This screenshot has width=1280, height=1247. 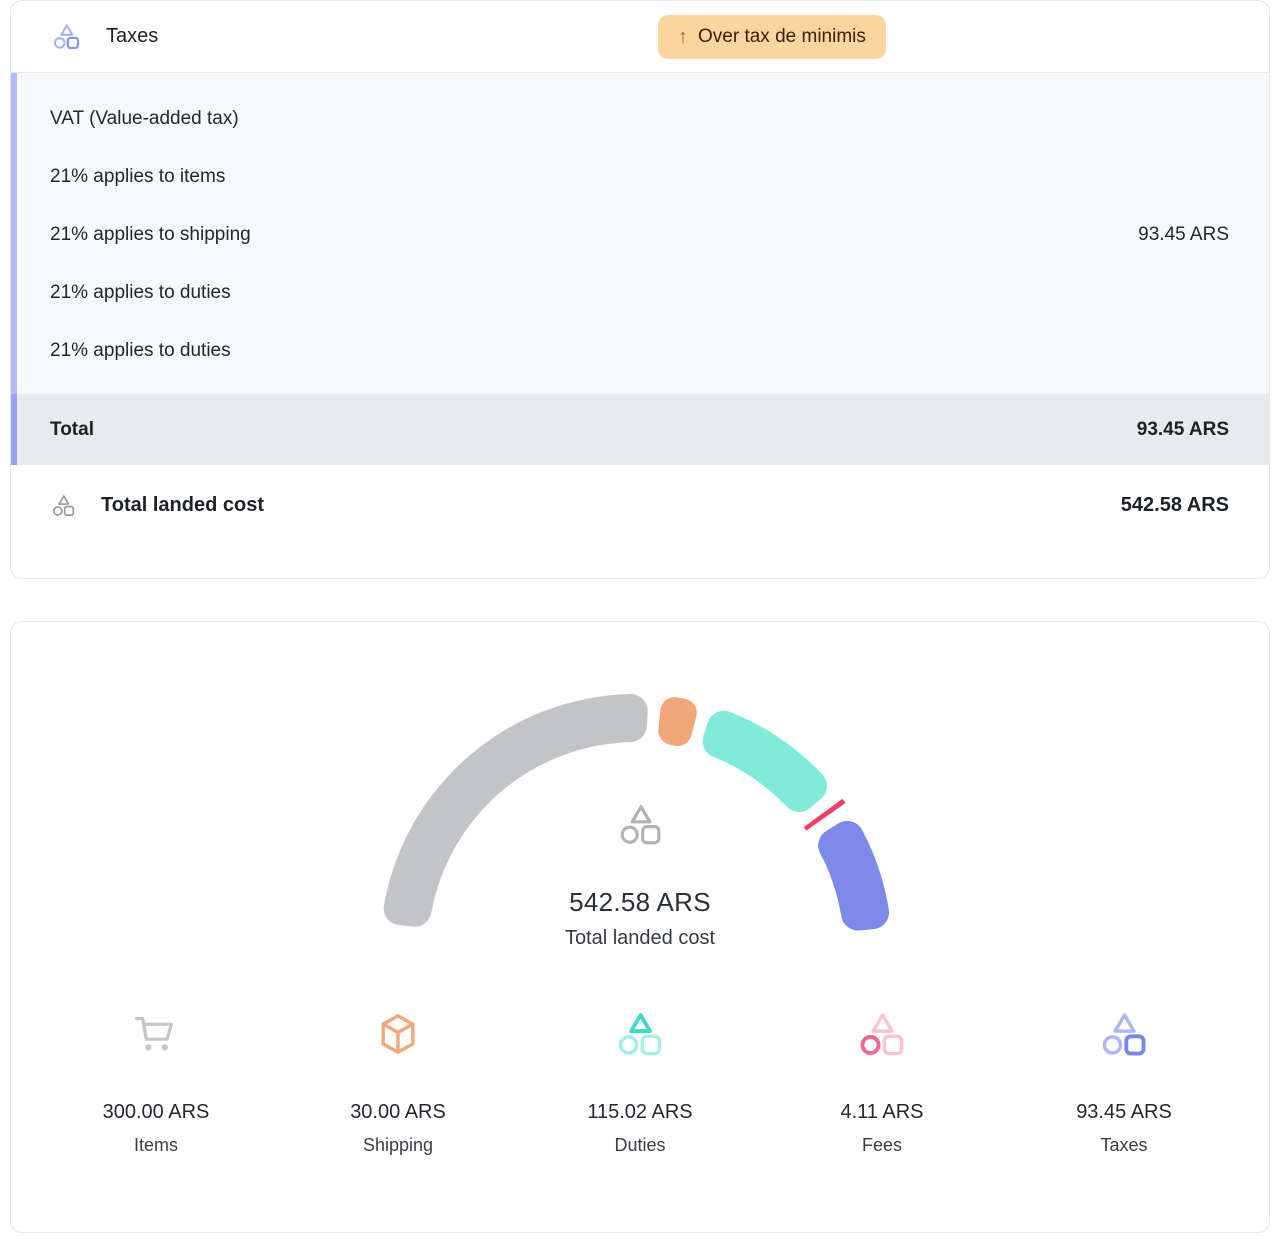 What do you see at coordinates (764, 761) in the screenshot?
I see `gauge-segment-duties` at bounding box center [764, 761].